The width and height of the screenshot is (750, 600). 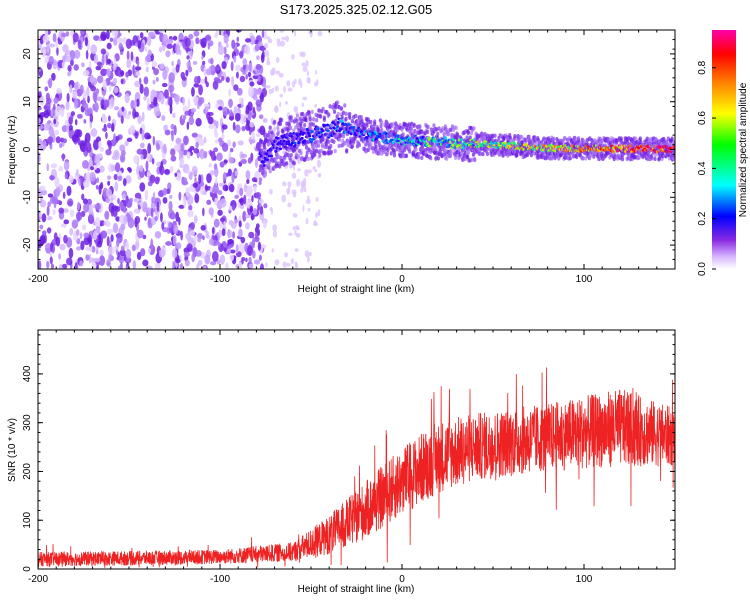 I want to click on colorbar-tick-label: 0.4, so click(x=702, y=168).